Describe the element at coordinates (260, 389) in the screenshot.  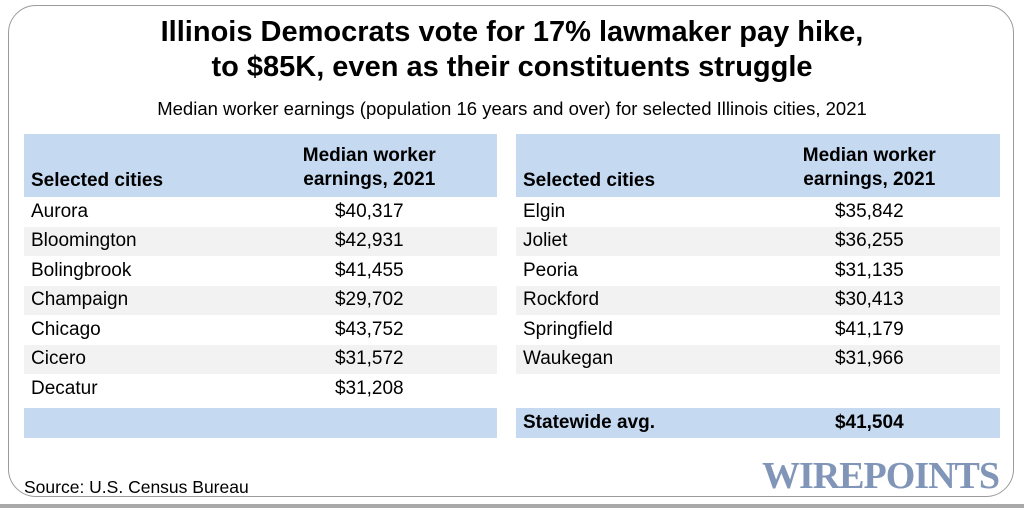
I see `table-row: Decatur $31,208` at that location.